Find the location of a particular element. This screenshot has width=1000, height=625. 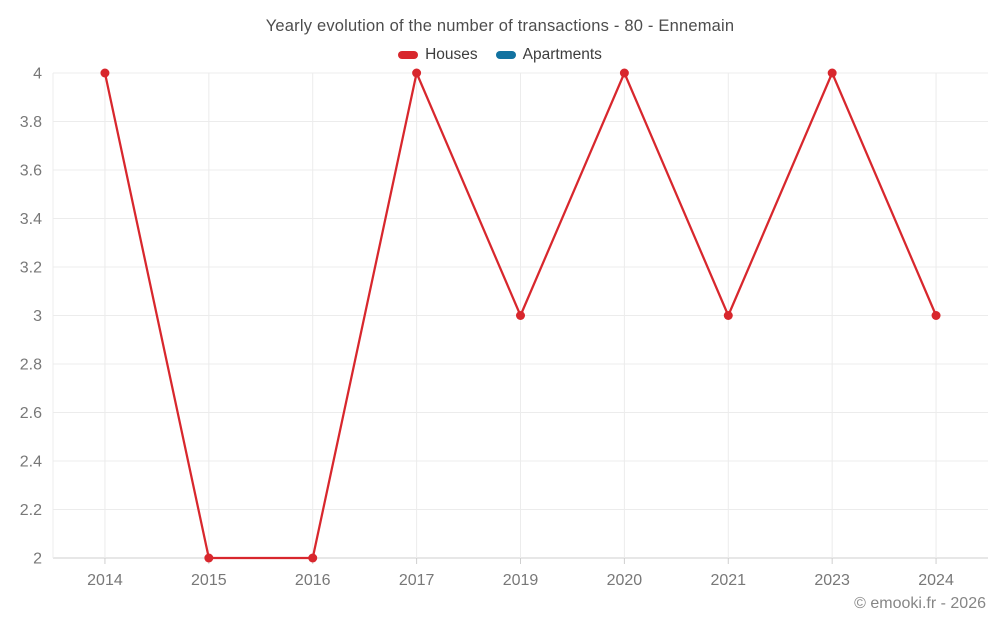

x-tick-label: 2014 is located at coordinates (105, 580).